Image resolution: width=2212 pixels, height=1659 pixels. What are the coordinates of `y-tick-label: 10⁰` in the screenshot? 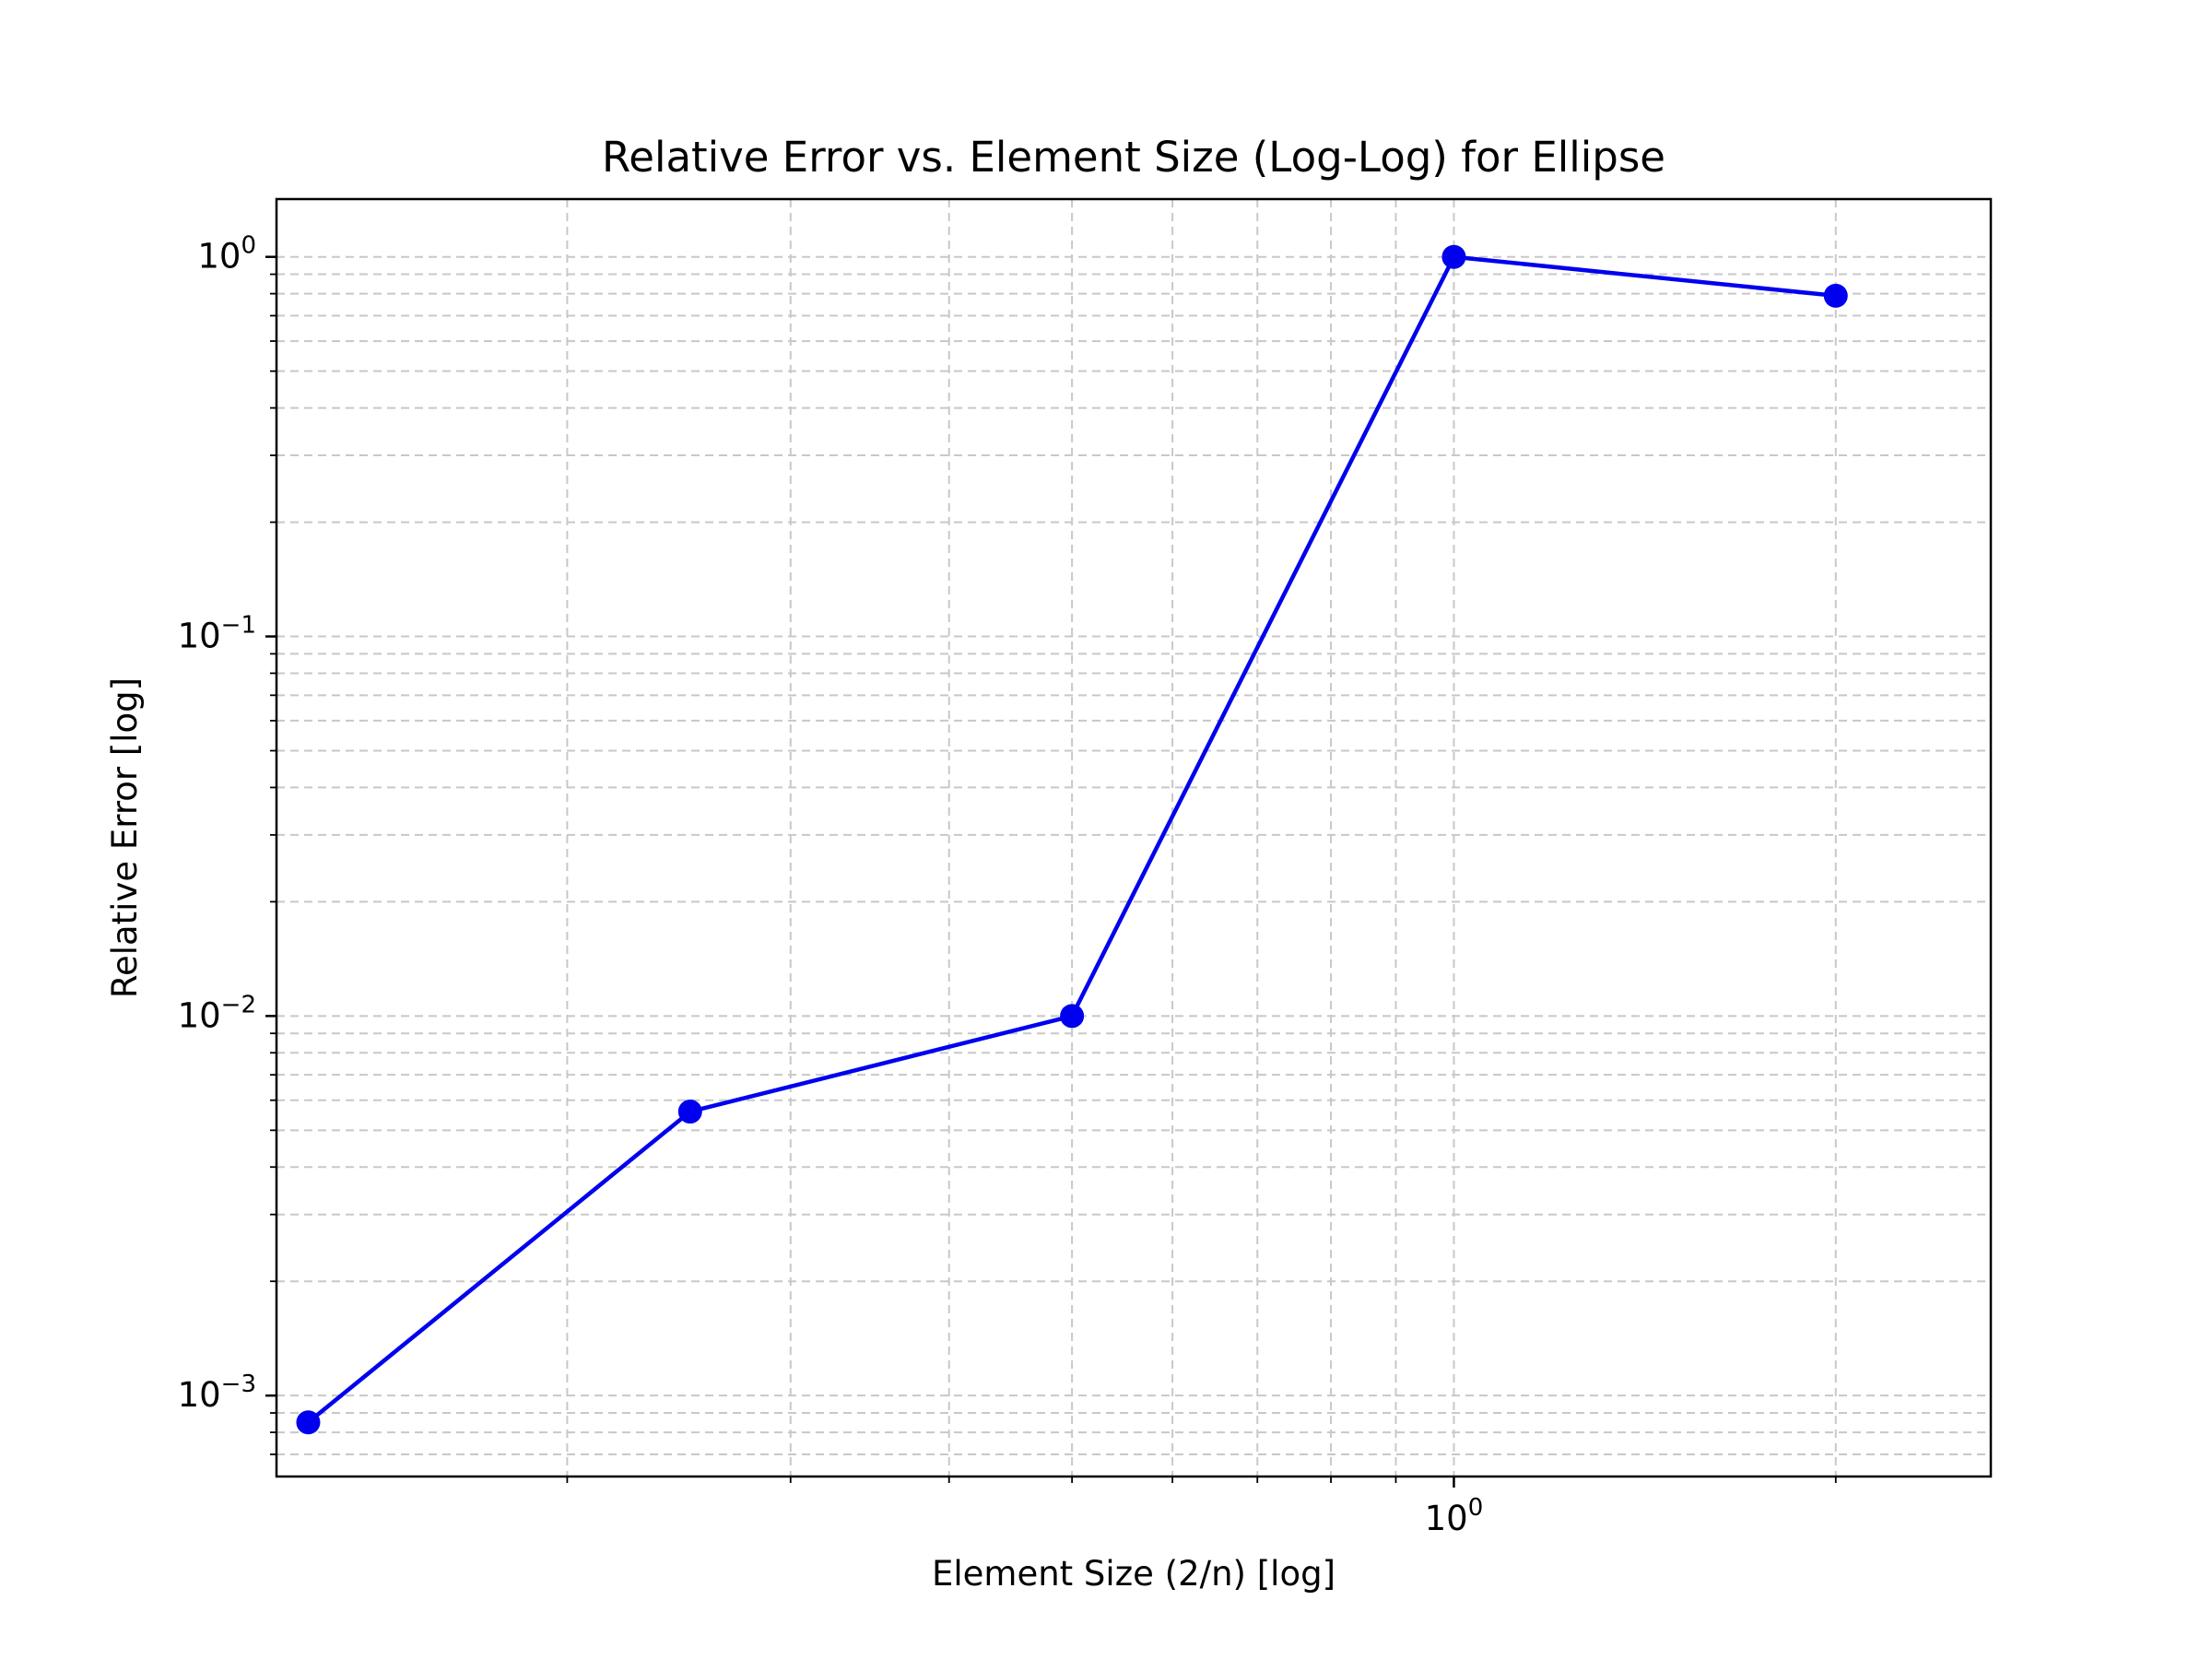 It's located at (226, 254).